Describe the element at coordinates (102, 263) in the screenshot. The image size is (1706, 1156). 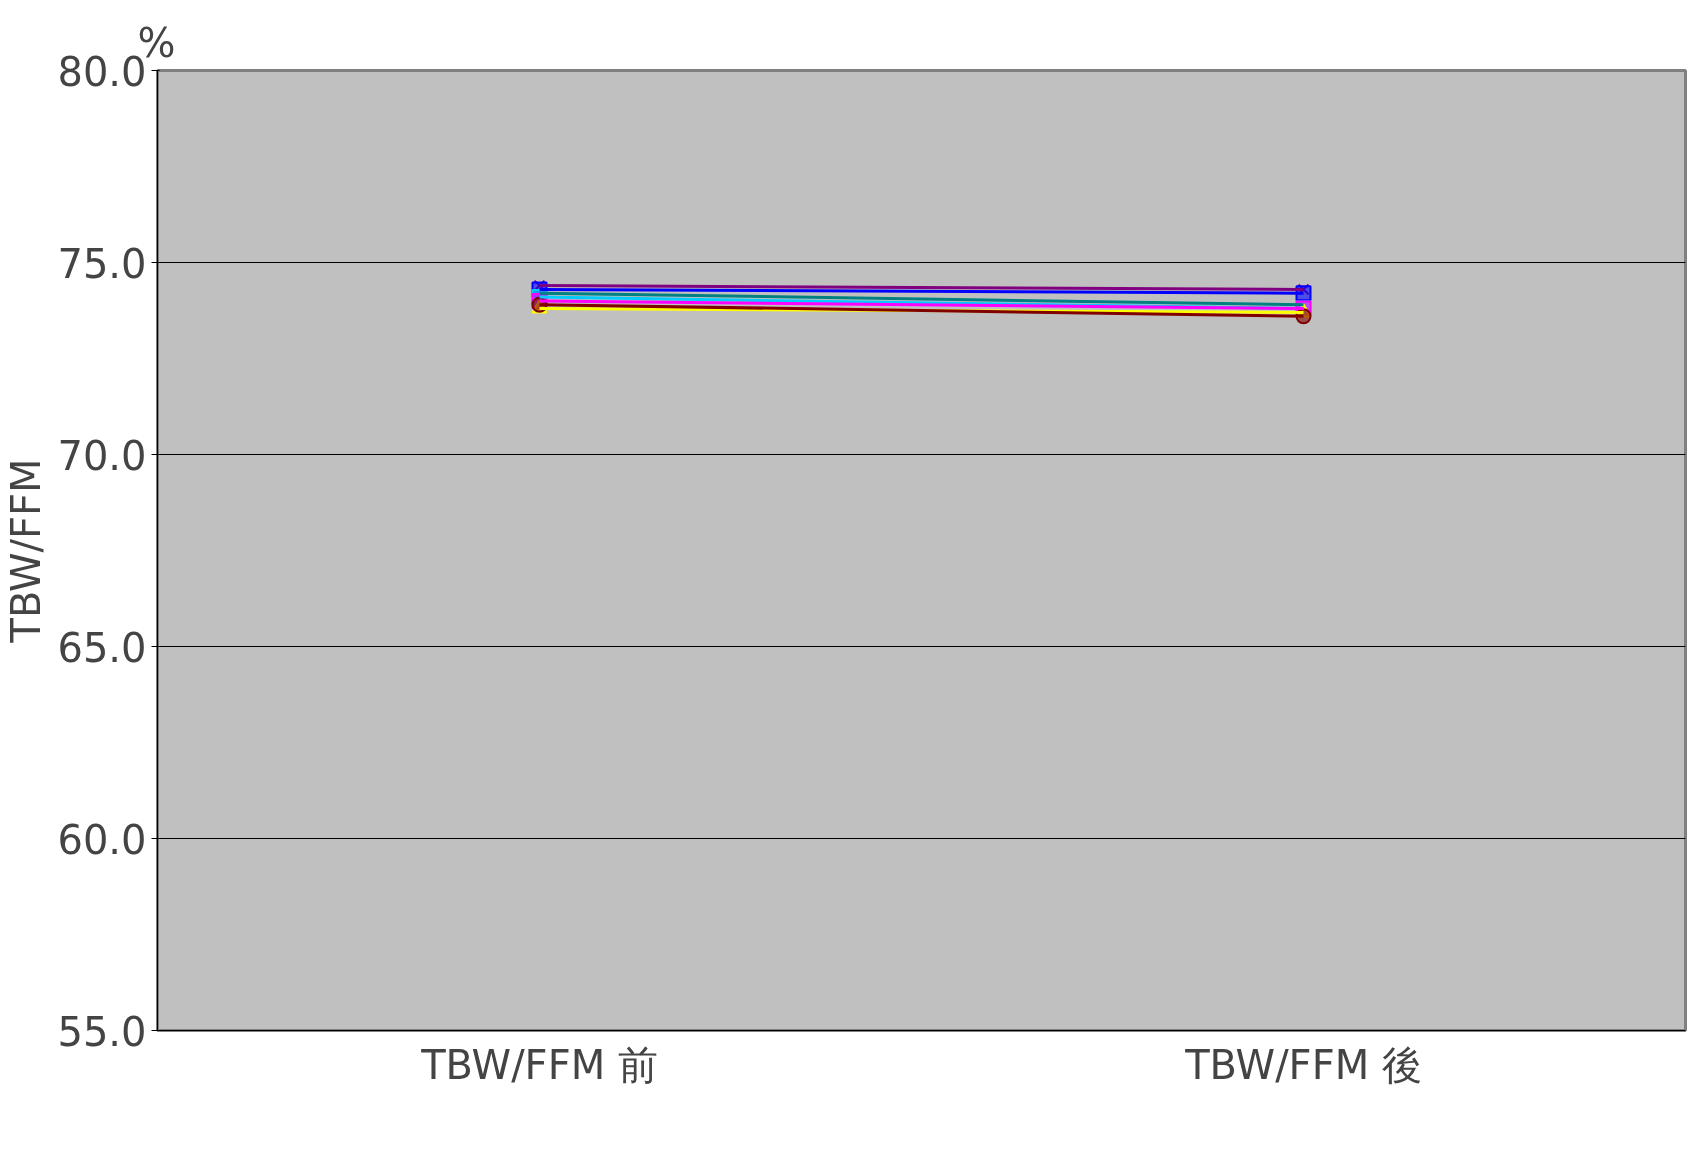
I see `y-tick-label: 75.0` at that location.